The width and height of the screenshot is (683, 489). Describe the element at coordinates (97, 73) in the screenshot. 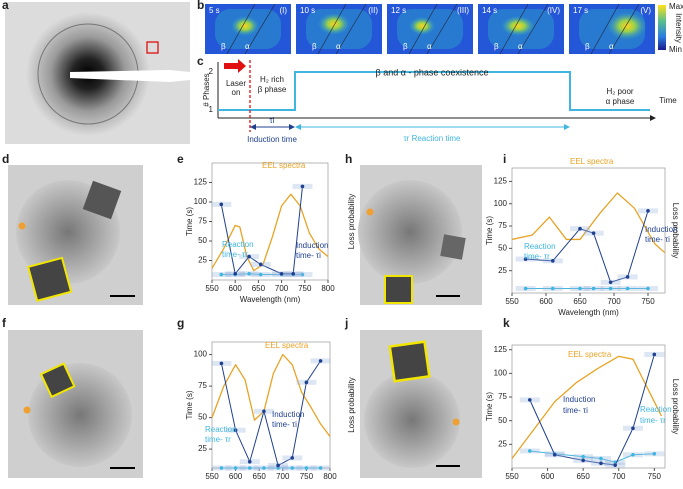

I see `diffraction-image` at that location.